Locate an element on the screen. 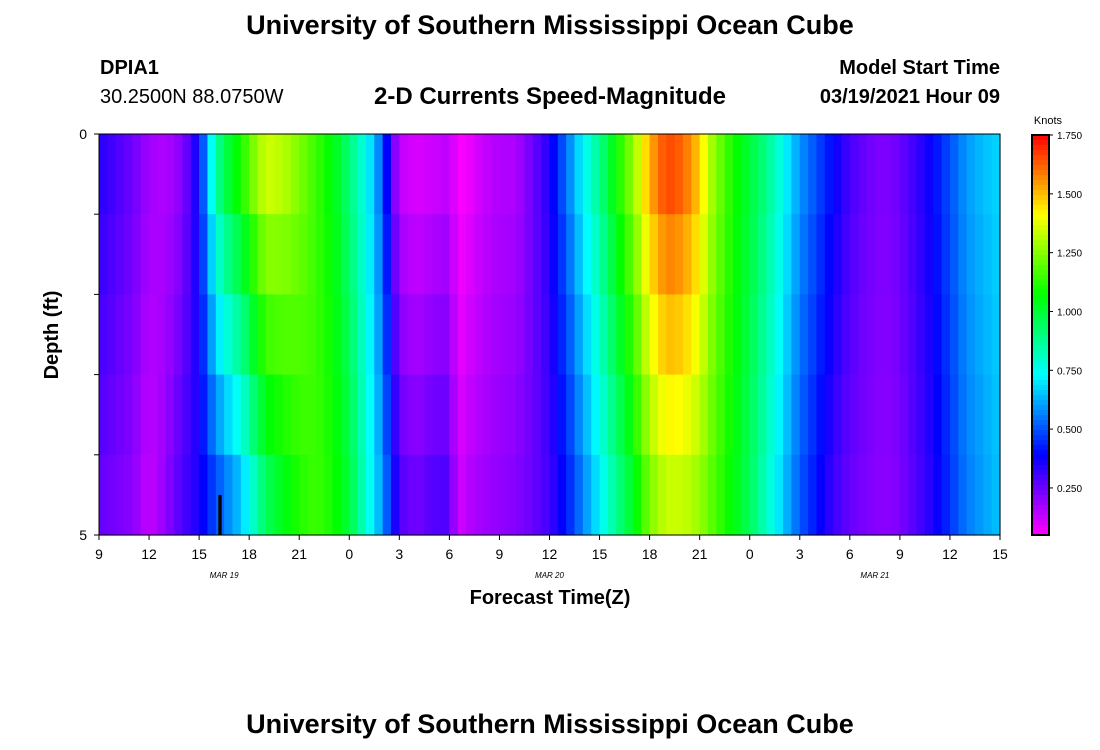 The width and height of the screenshot is (1100, 750). date-label: MAR 20 is located at coordinates (549, 575).